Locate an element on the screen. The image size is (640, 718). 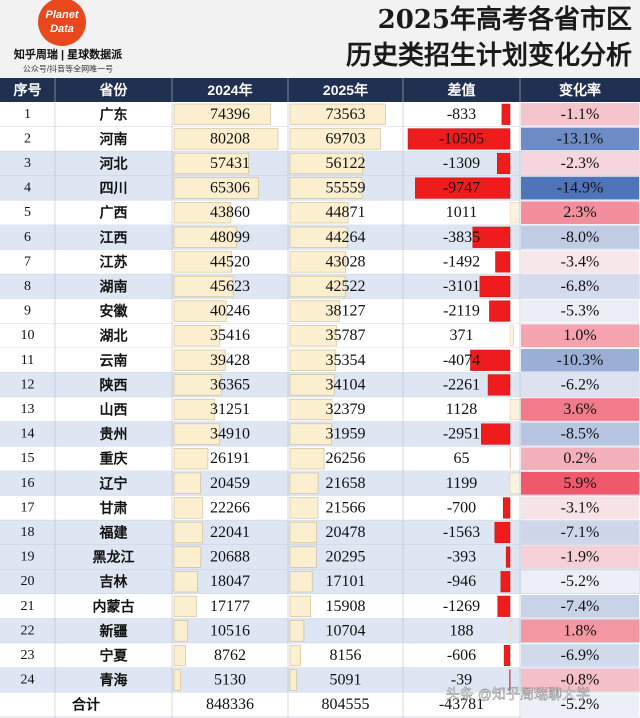
value: 34104 is located at coordinates (346, 384).